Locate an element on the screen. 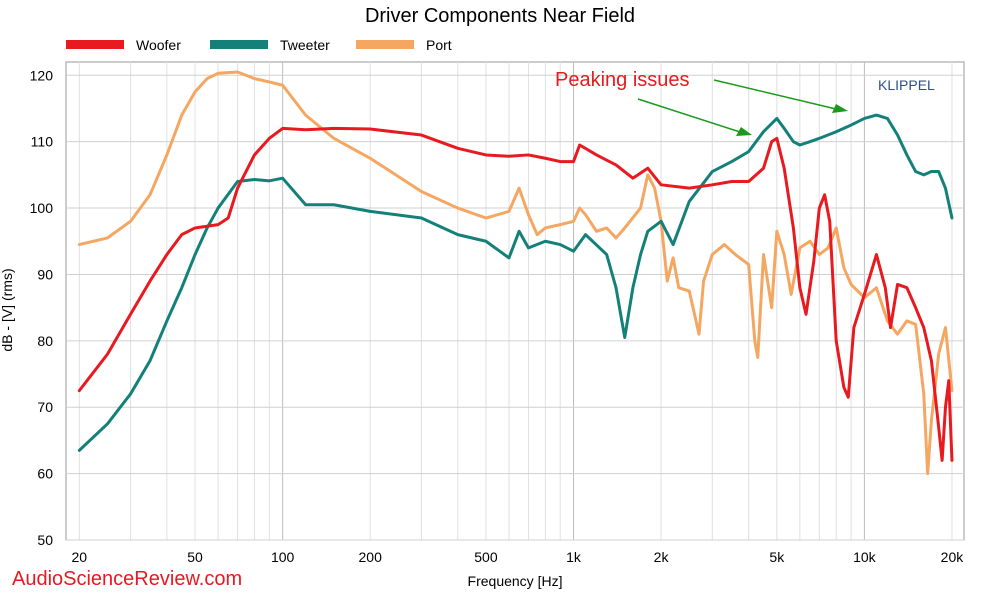 This screenshot has width=1000, height=600. legend: Woofer Tweeter Port is located at coordinates (259, 45).